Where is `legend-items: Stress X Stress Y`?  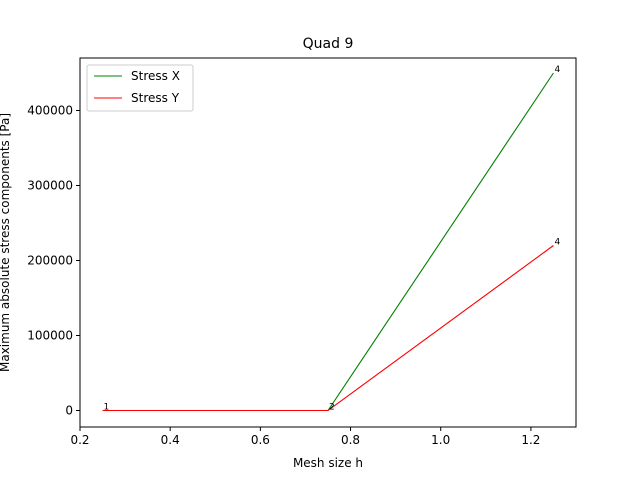 legend-items: Stress X Stress Y is located at coordinates (137, 87).